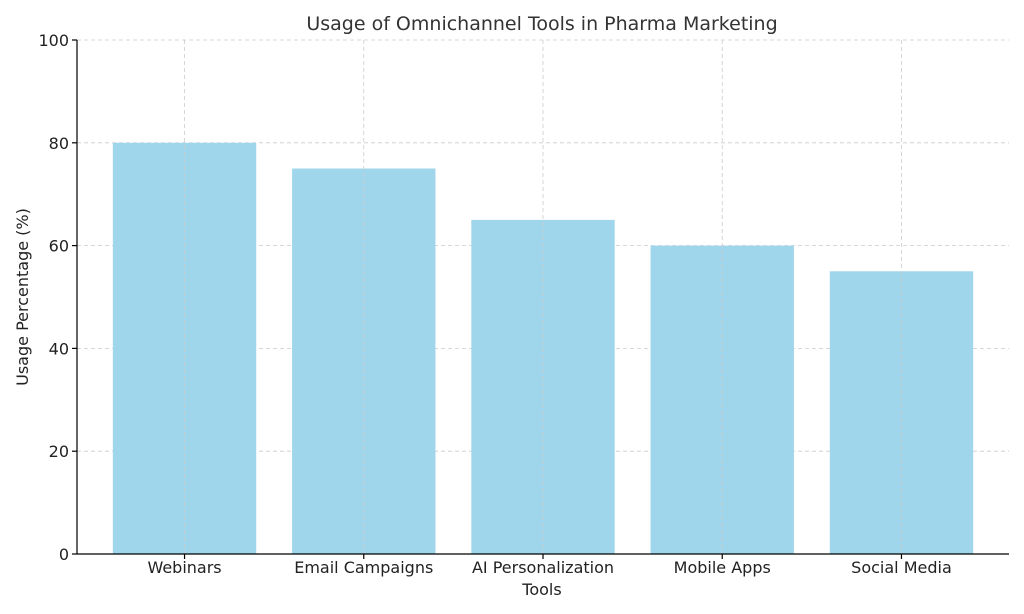  What do you see at coordinates (64, 554) in the screenshot?
I see `y-tick-label: 0` at bounding box center [64, 554].